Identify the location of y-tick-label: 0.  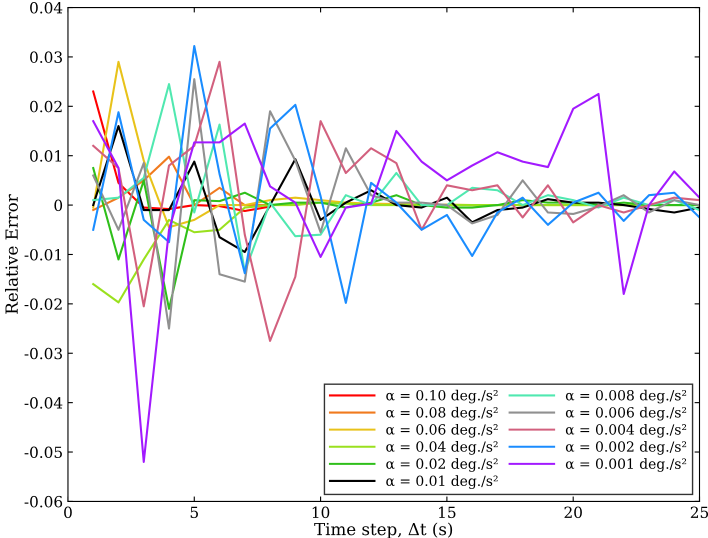
(58, 206).